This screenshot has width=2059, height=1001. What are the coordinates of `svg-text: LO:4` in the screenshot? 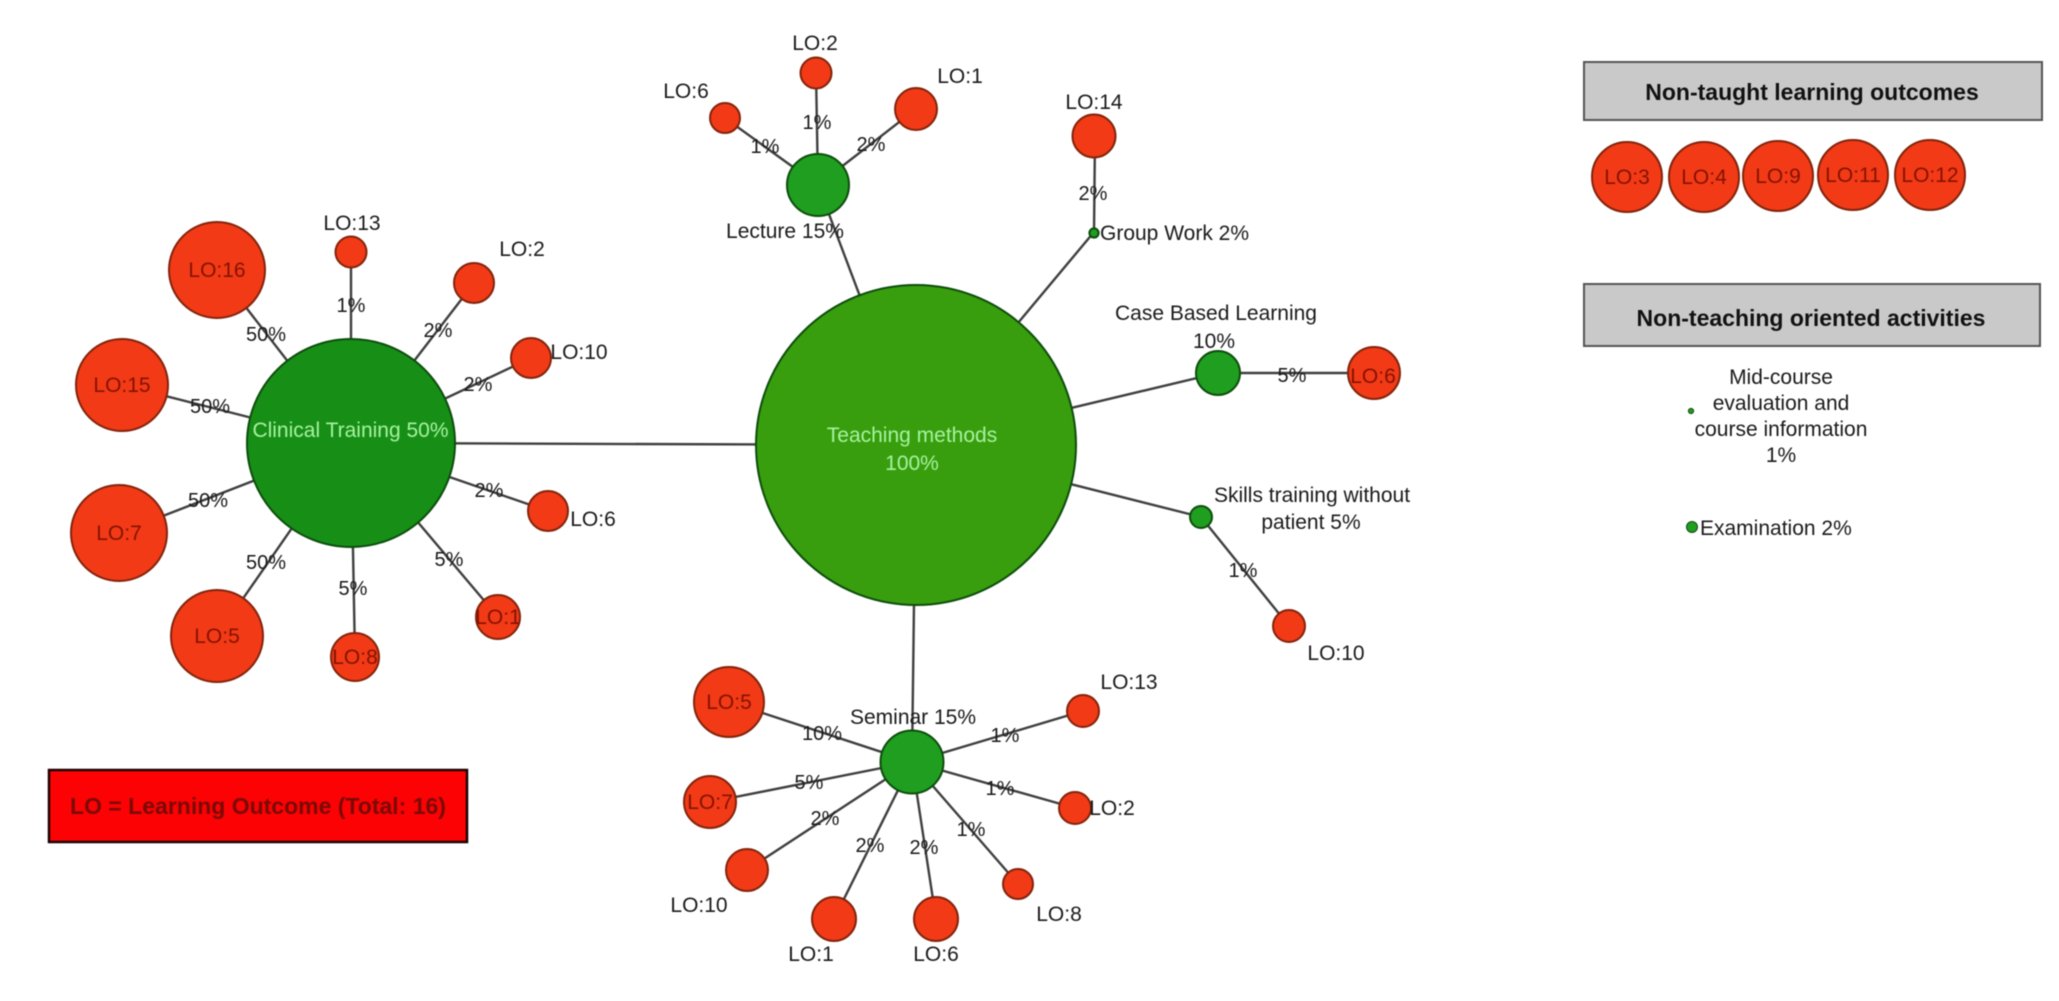 It's located at (1704, 177).